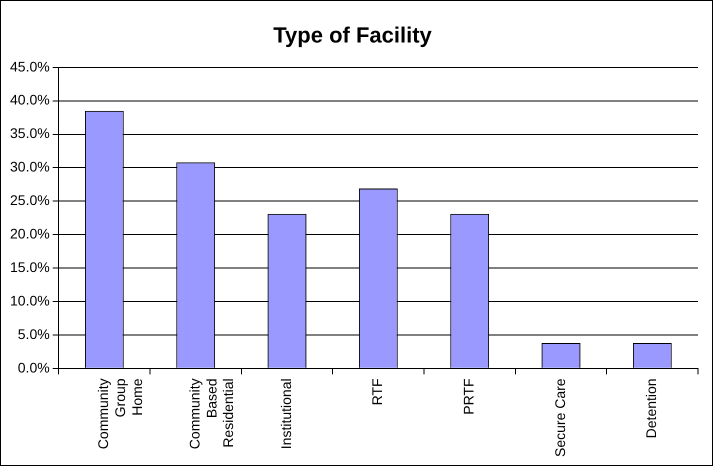  What do you see at coordinates (560, 417) in the screenshot?
I see `x-tick-label: Secure Care` at bounding box center [560, 417].